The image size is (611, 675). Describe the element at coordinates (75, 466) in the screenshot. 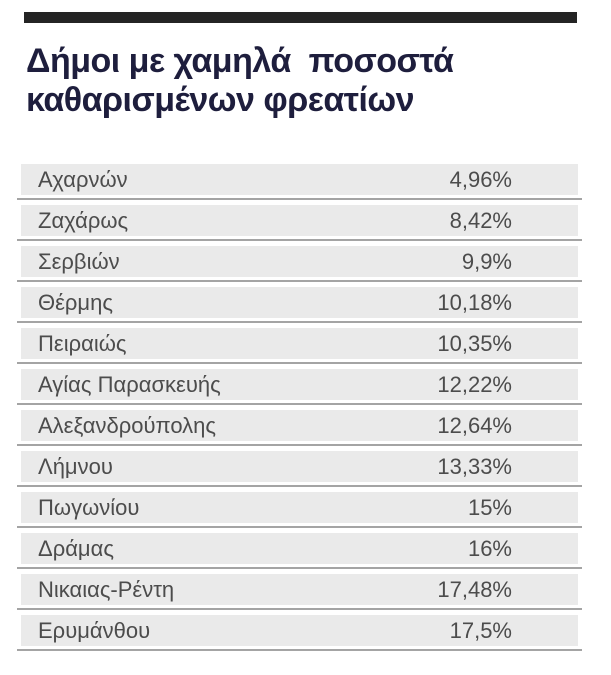

I see `municipality-name: Λήμνου` at that location.